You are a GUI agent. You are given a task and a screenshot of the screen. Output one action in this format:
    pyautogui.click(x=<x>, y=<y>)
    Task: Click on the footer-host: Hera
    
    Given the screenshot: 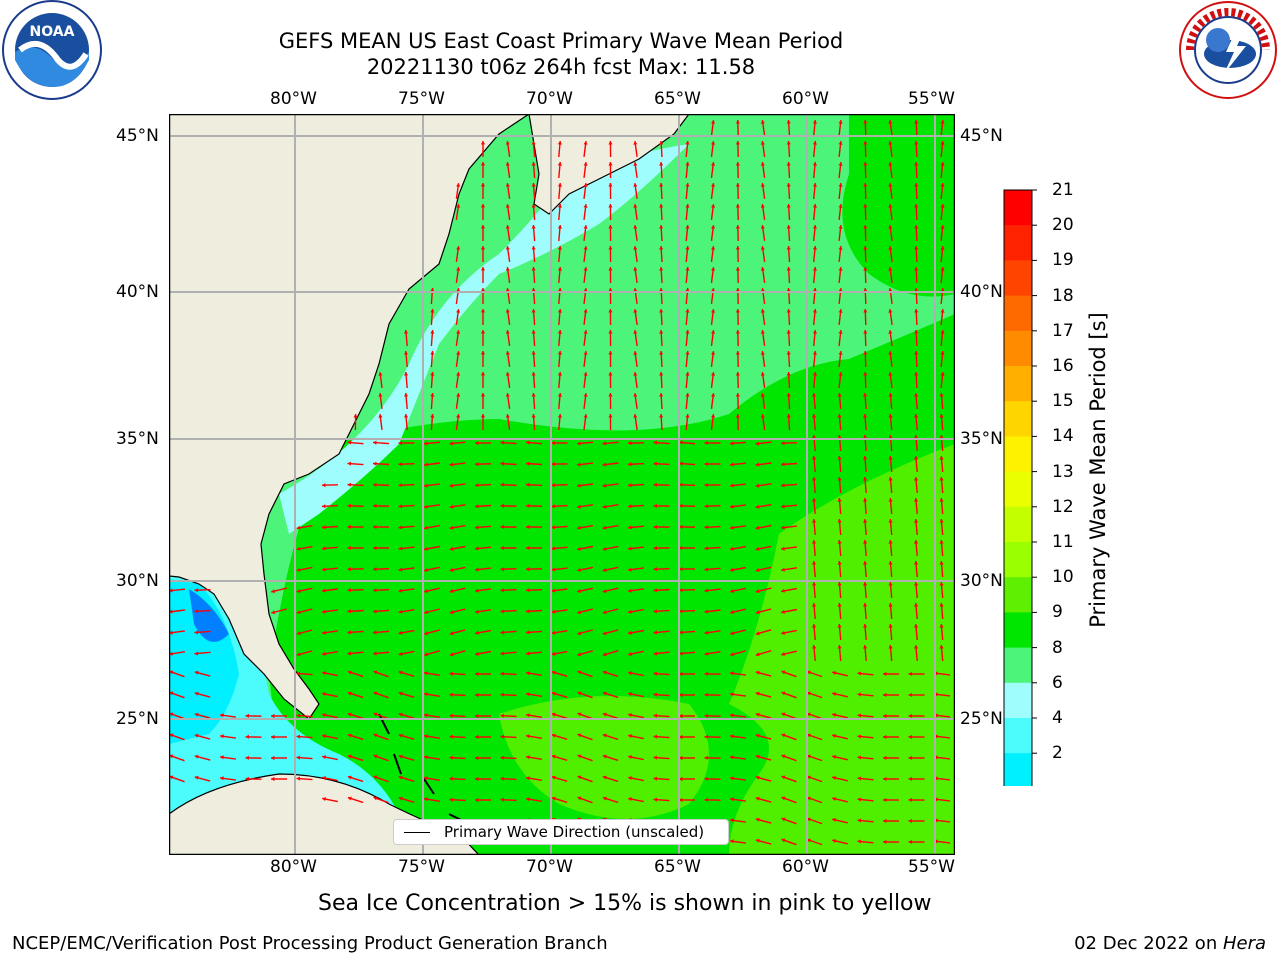 What is the action you would take?
    pyautogui.click(x=1244, y=943)
    